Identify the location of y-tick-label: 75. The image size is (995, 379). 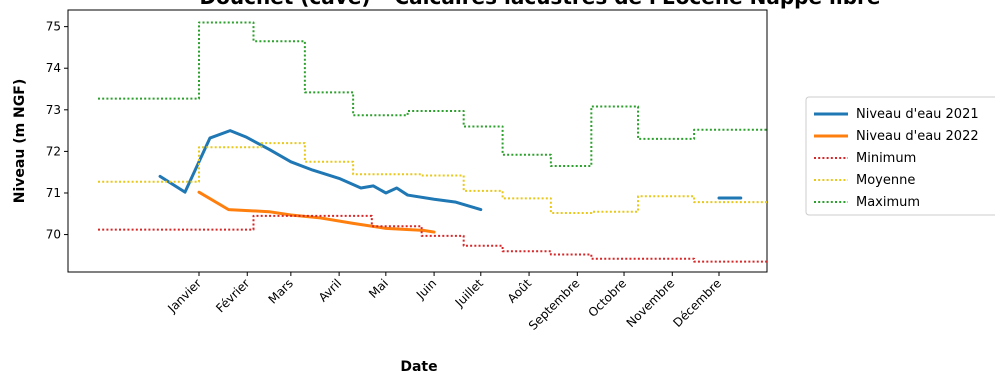
(53, 27).